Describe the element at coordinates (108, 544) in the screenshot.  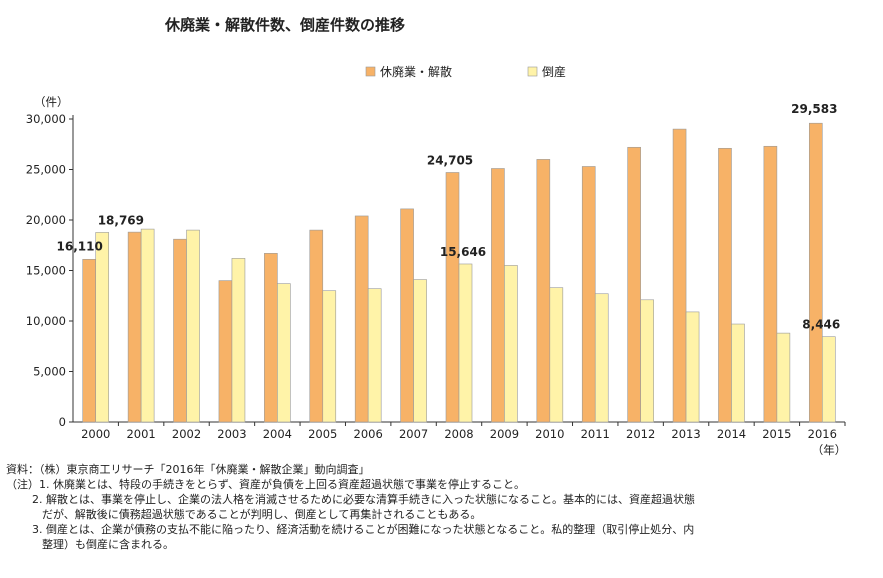
I see `note-3-continued: 整理）も倒産に含まれる。` at that location.